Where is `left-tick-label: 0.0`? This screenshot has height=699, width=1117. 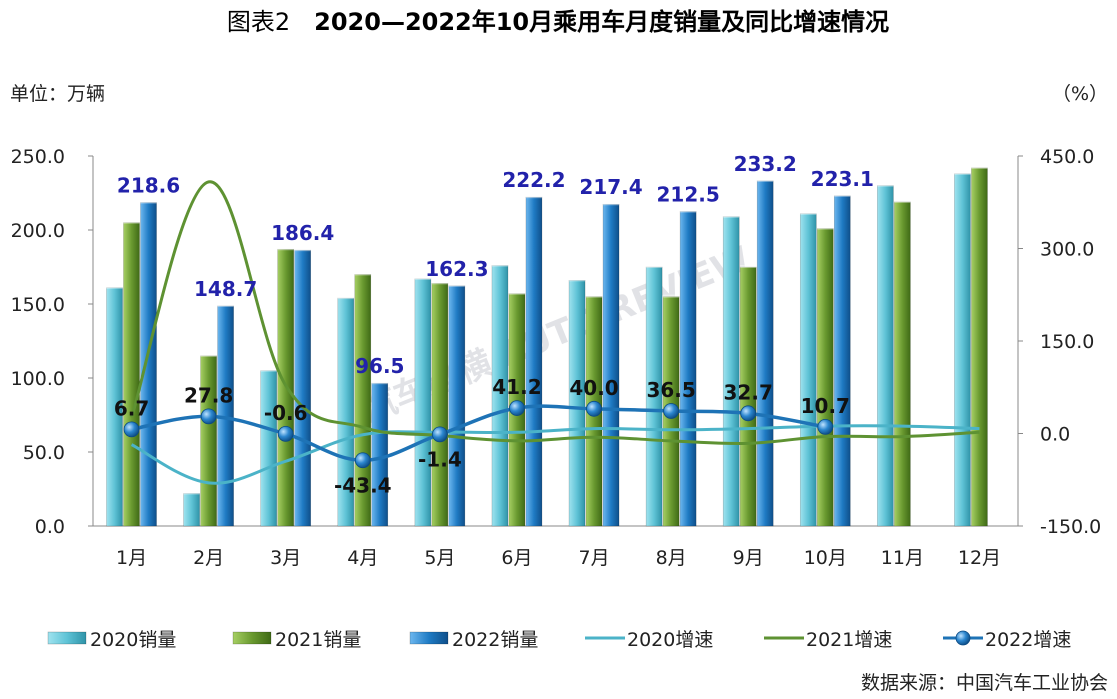 left-tick-label: 0.0 is located at coordinates (50, 527).